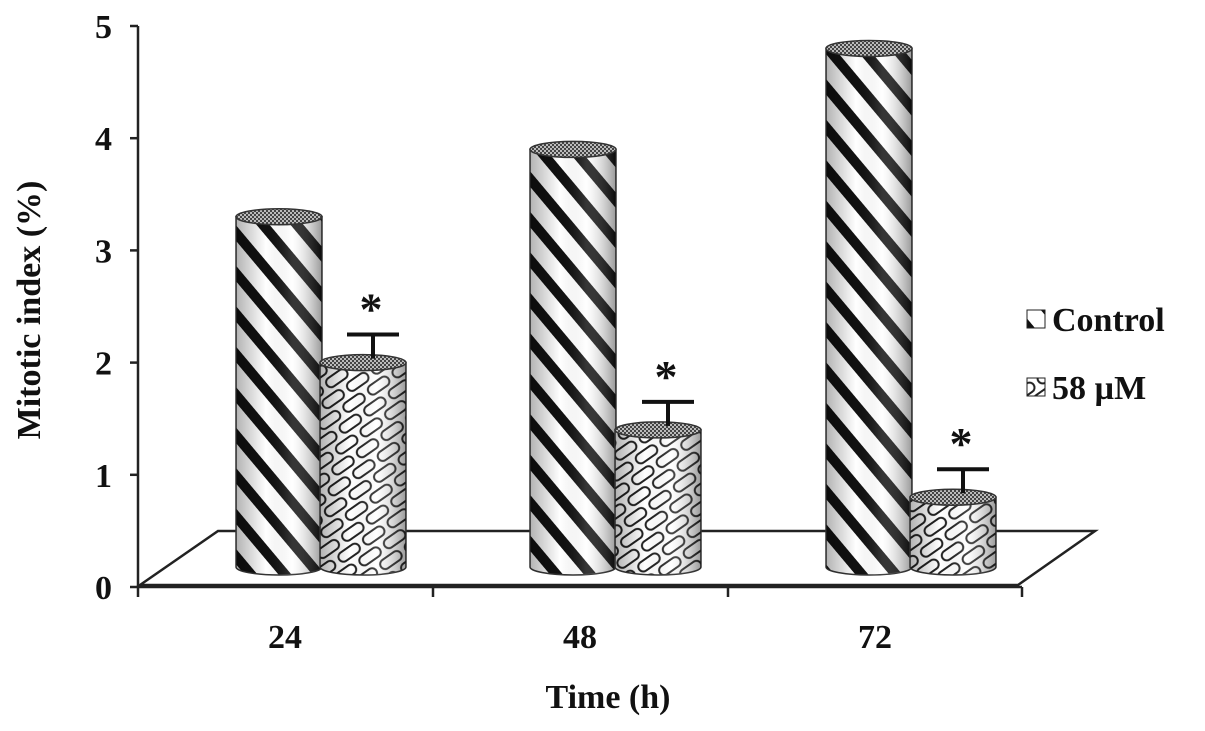 This screenshot has width=1205, height=731. What do you see at coordinates (608, 697) in the screenshot?
I see `x-axis-title: Time (h)` at bounding box center [608, 697].